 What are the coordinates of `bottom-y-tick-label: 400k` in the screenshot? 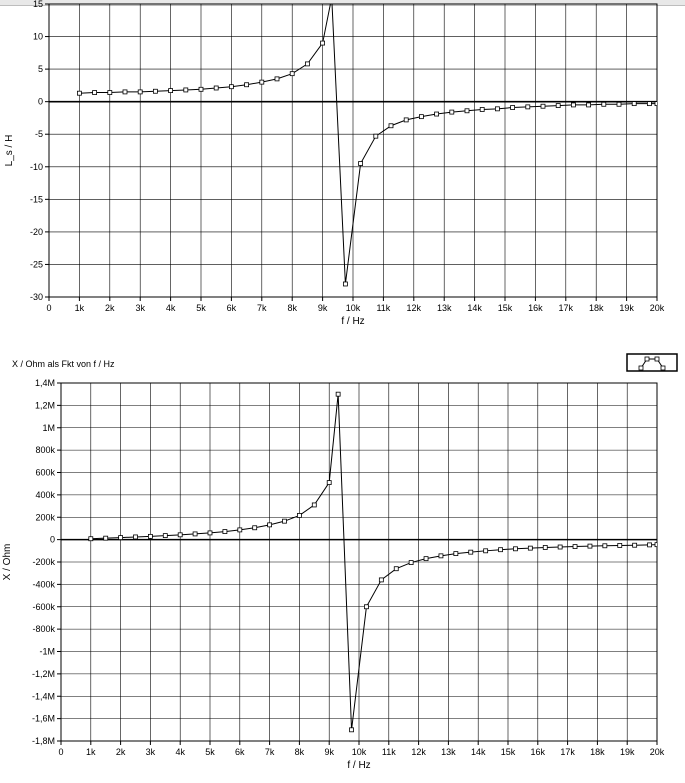 It's located at (45, 495).